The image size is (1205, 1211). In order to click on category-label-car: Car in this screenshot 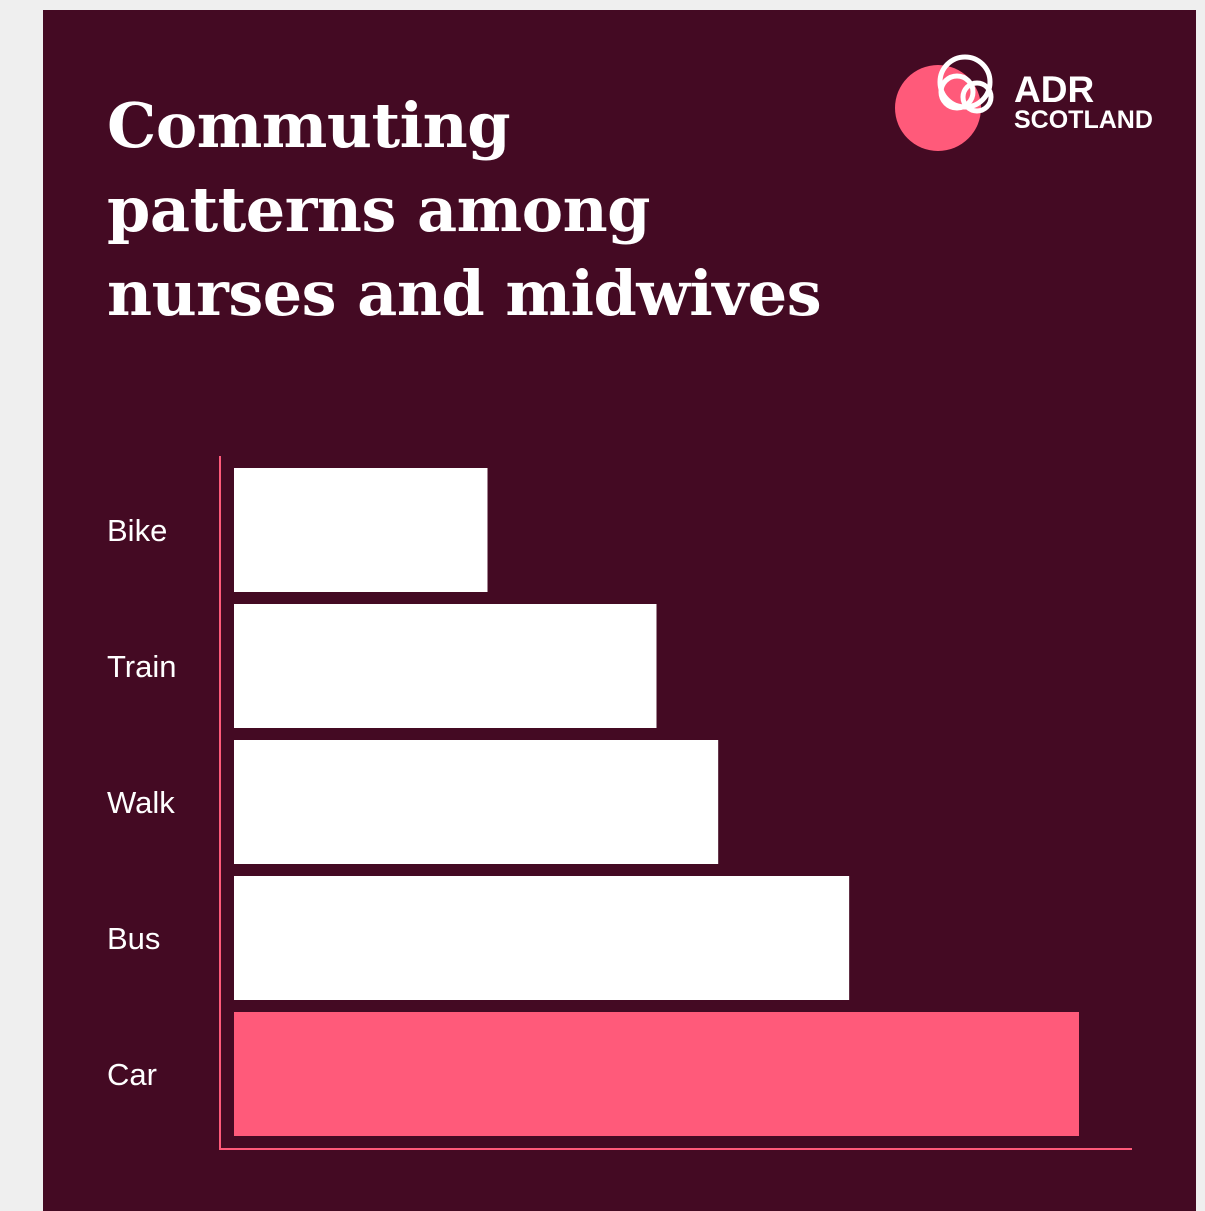, I will do `click(132, 1074)`.